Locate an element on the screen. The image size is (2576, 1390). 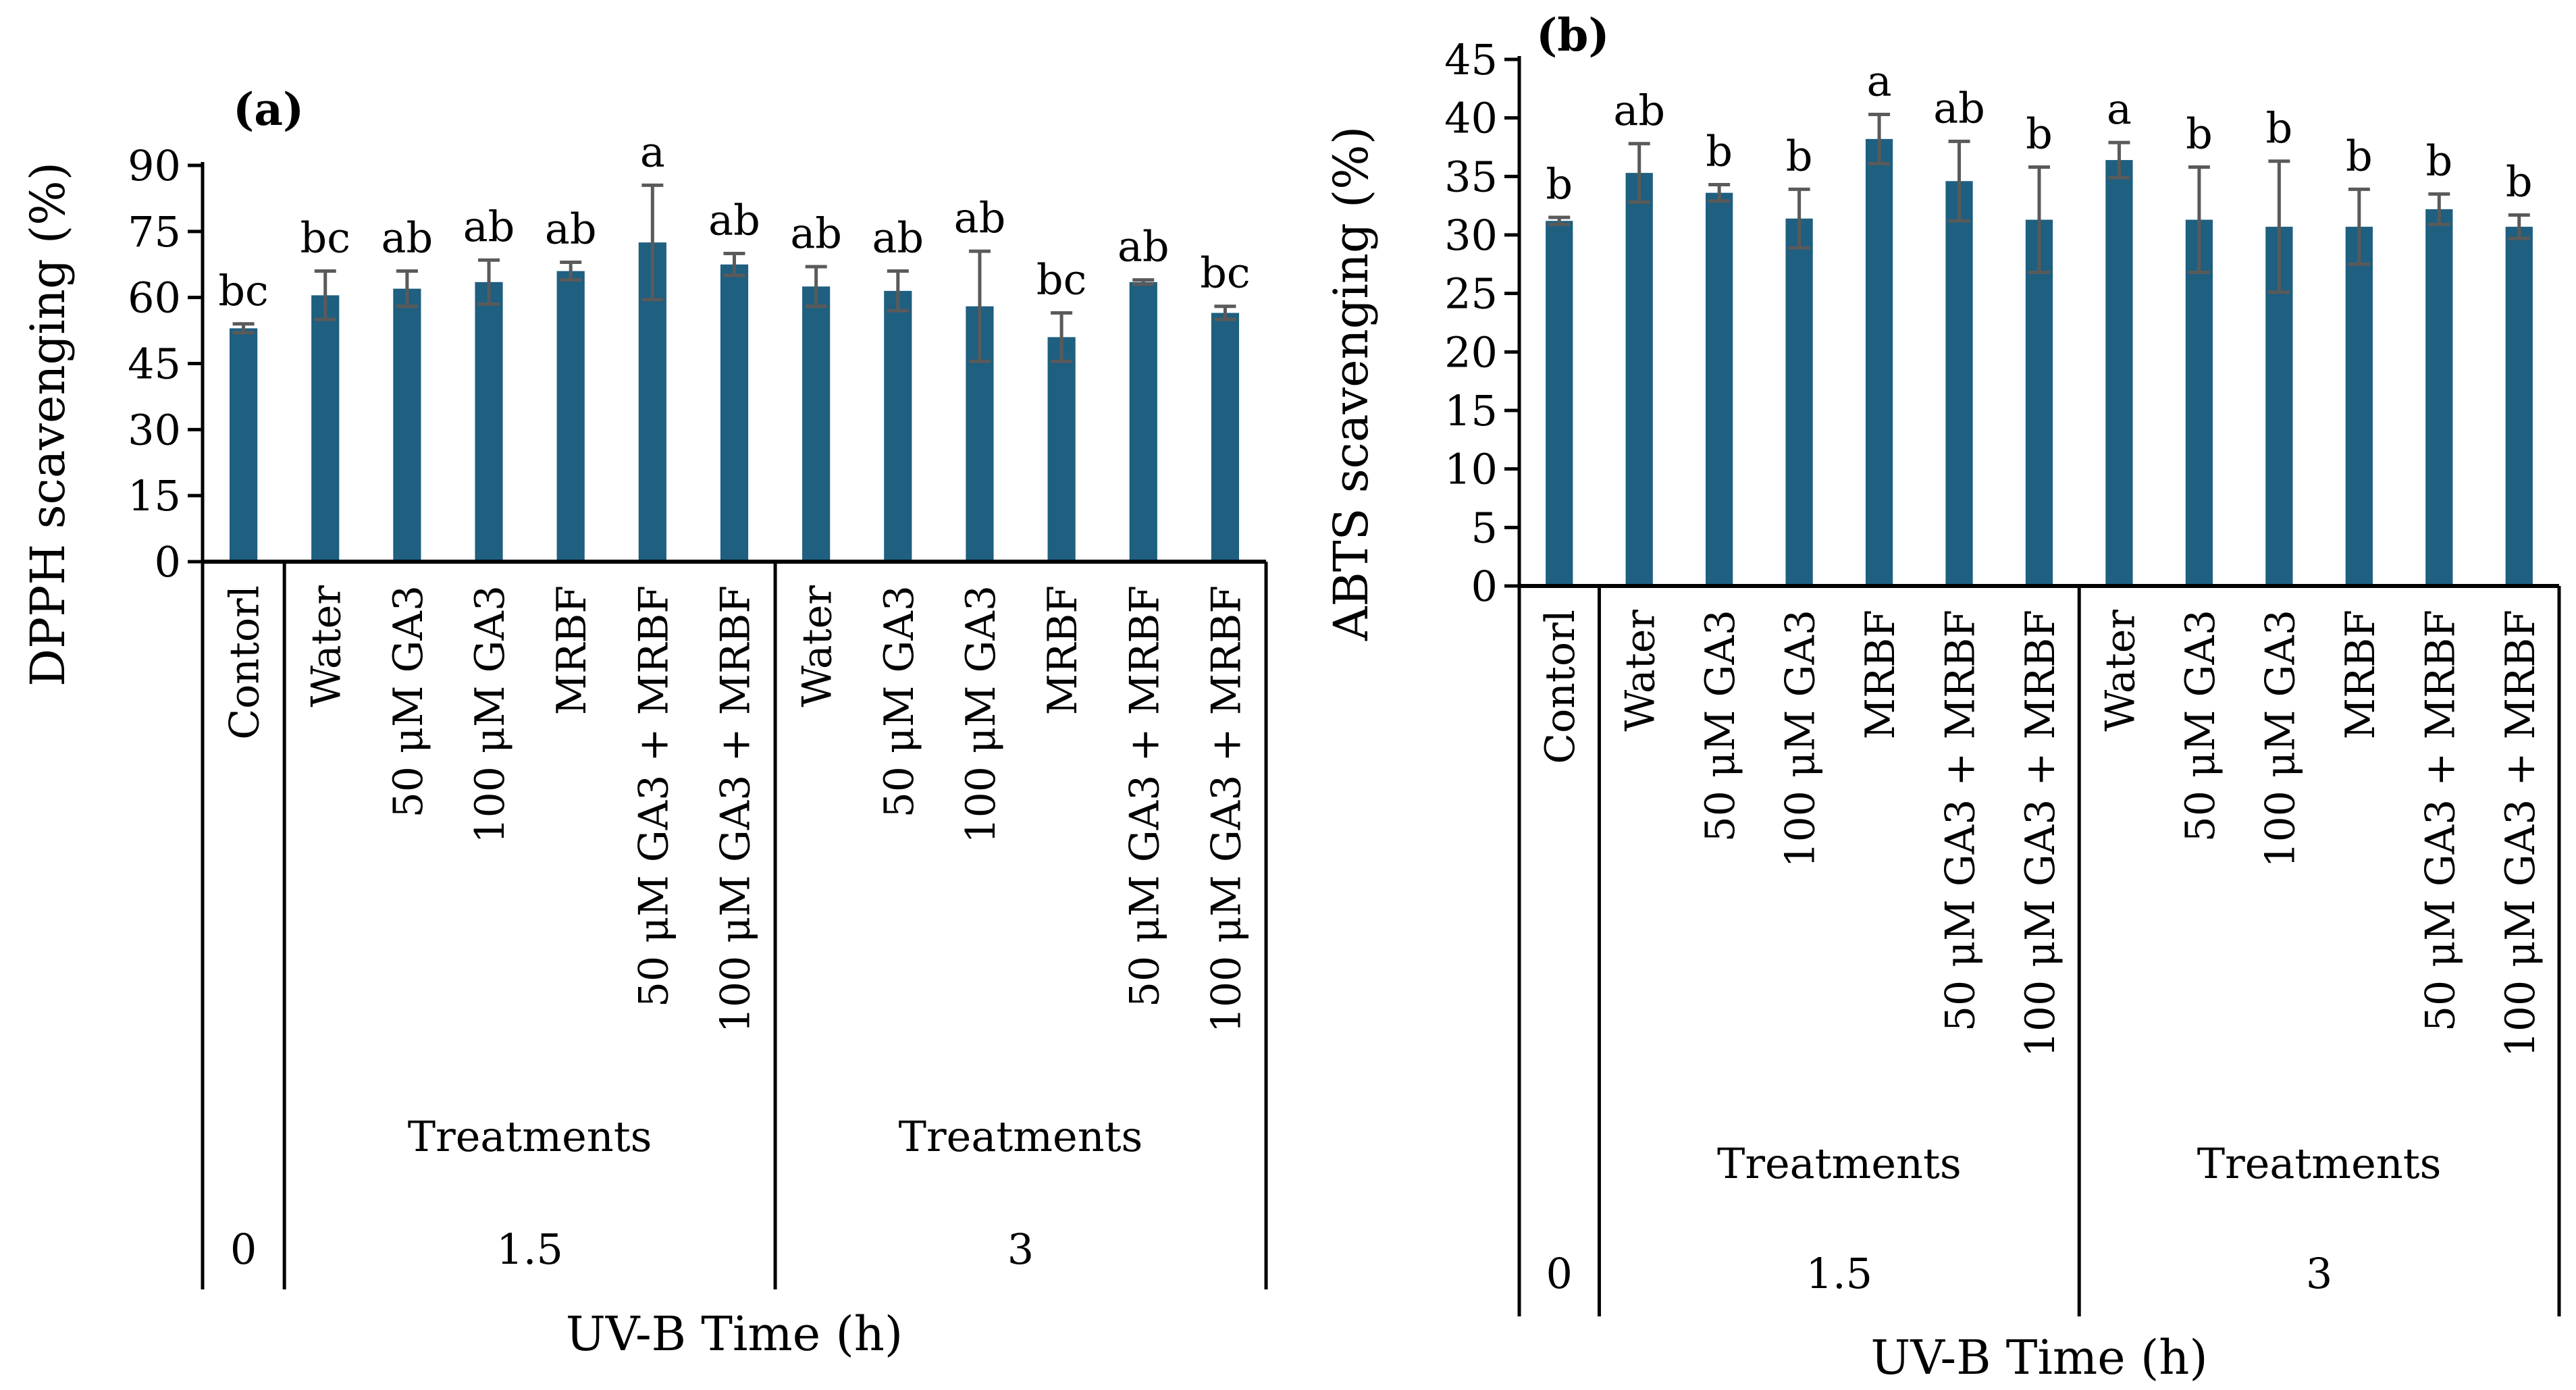
y-tick-label: 75 is located at coordinates (154, 232).